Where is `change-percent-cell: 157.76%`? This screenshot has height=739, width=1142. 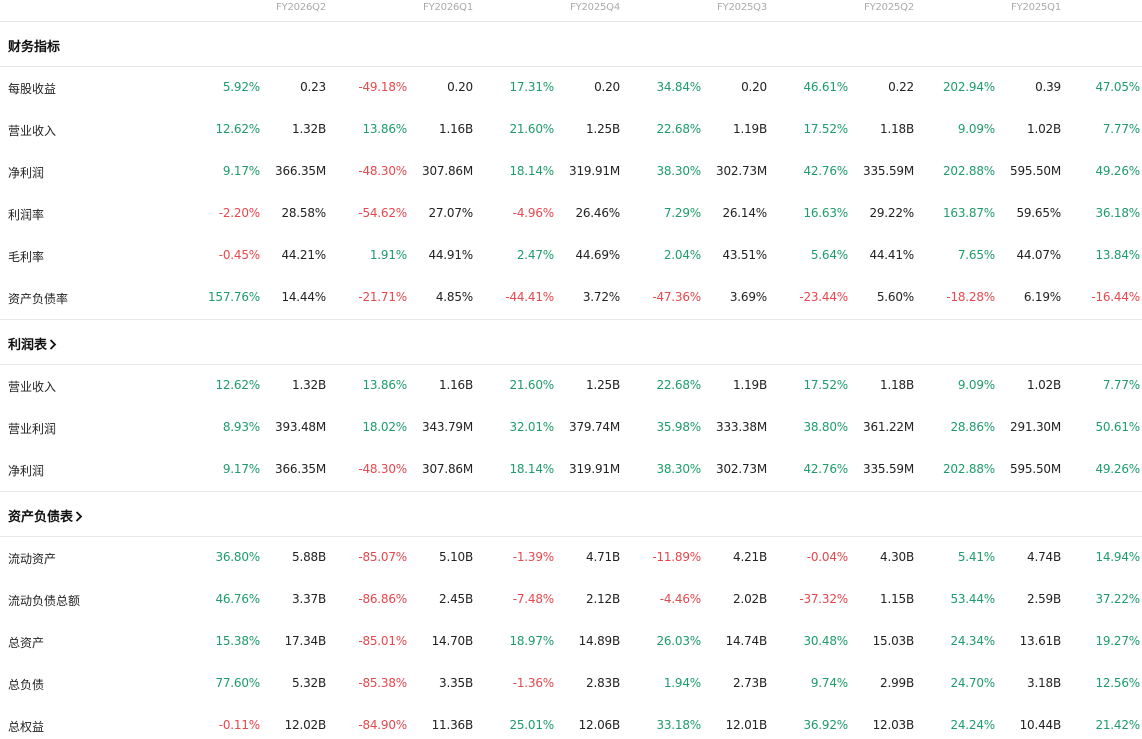 change-percent-cell: 157.76% is located at coordinates (234, 297).